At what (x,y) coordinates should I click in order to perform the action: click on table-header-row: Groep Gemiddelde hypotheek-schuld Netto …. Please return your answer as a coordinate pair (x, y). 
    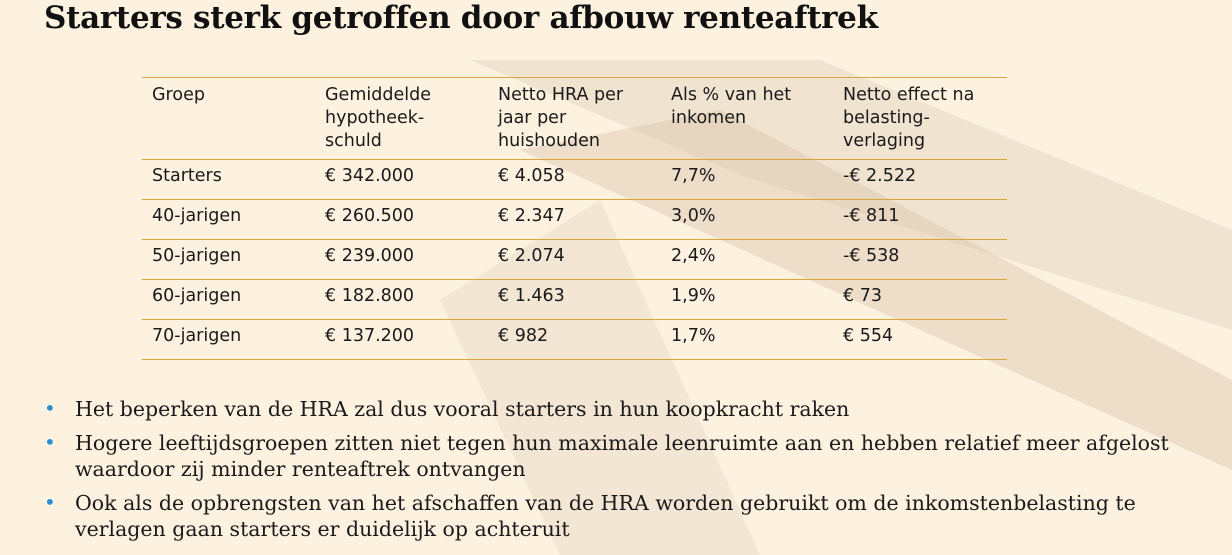
    Looking at the image, I should click on (574, 118).